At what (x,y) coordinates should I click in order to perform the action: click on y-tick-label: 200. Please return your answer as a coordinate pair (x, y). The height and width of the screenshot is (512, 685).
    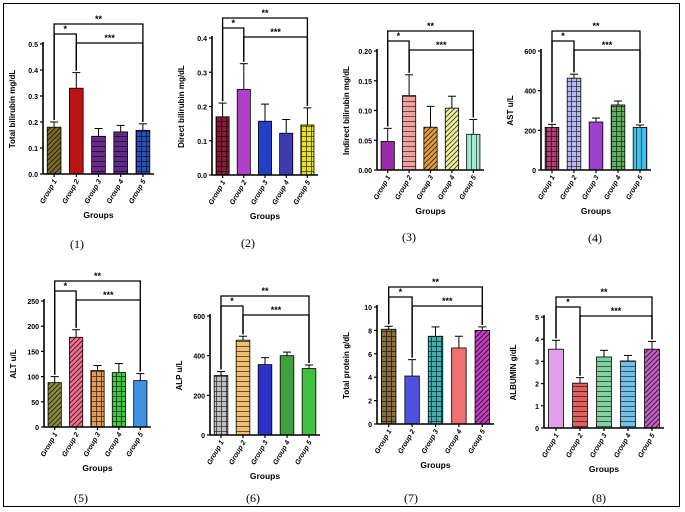
    Looking at the image, I should click on (199, 396).